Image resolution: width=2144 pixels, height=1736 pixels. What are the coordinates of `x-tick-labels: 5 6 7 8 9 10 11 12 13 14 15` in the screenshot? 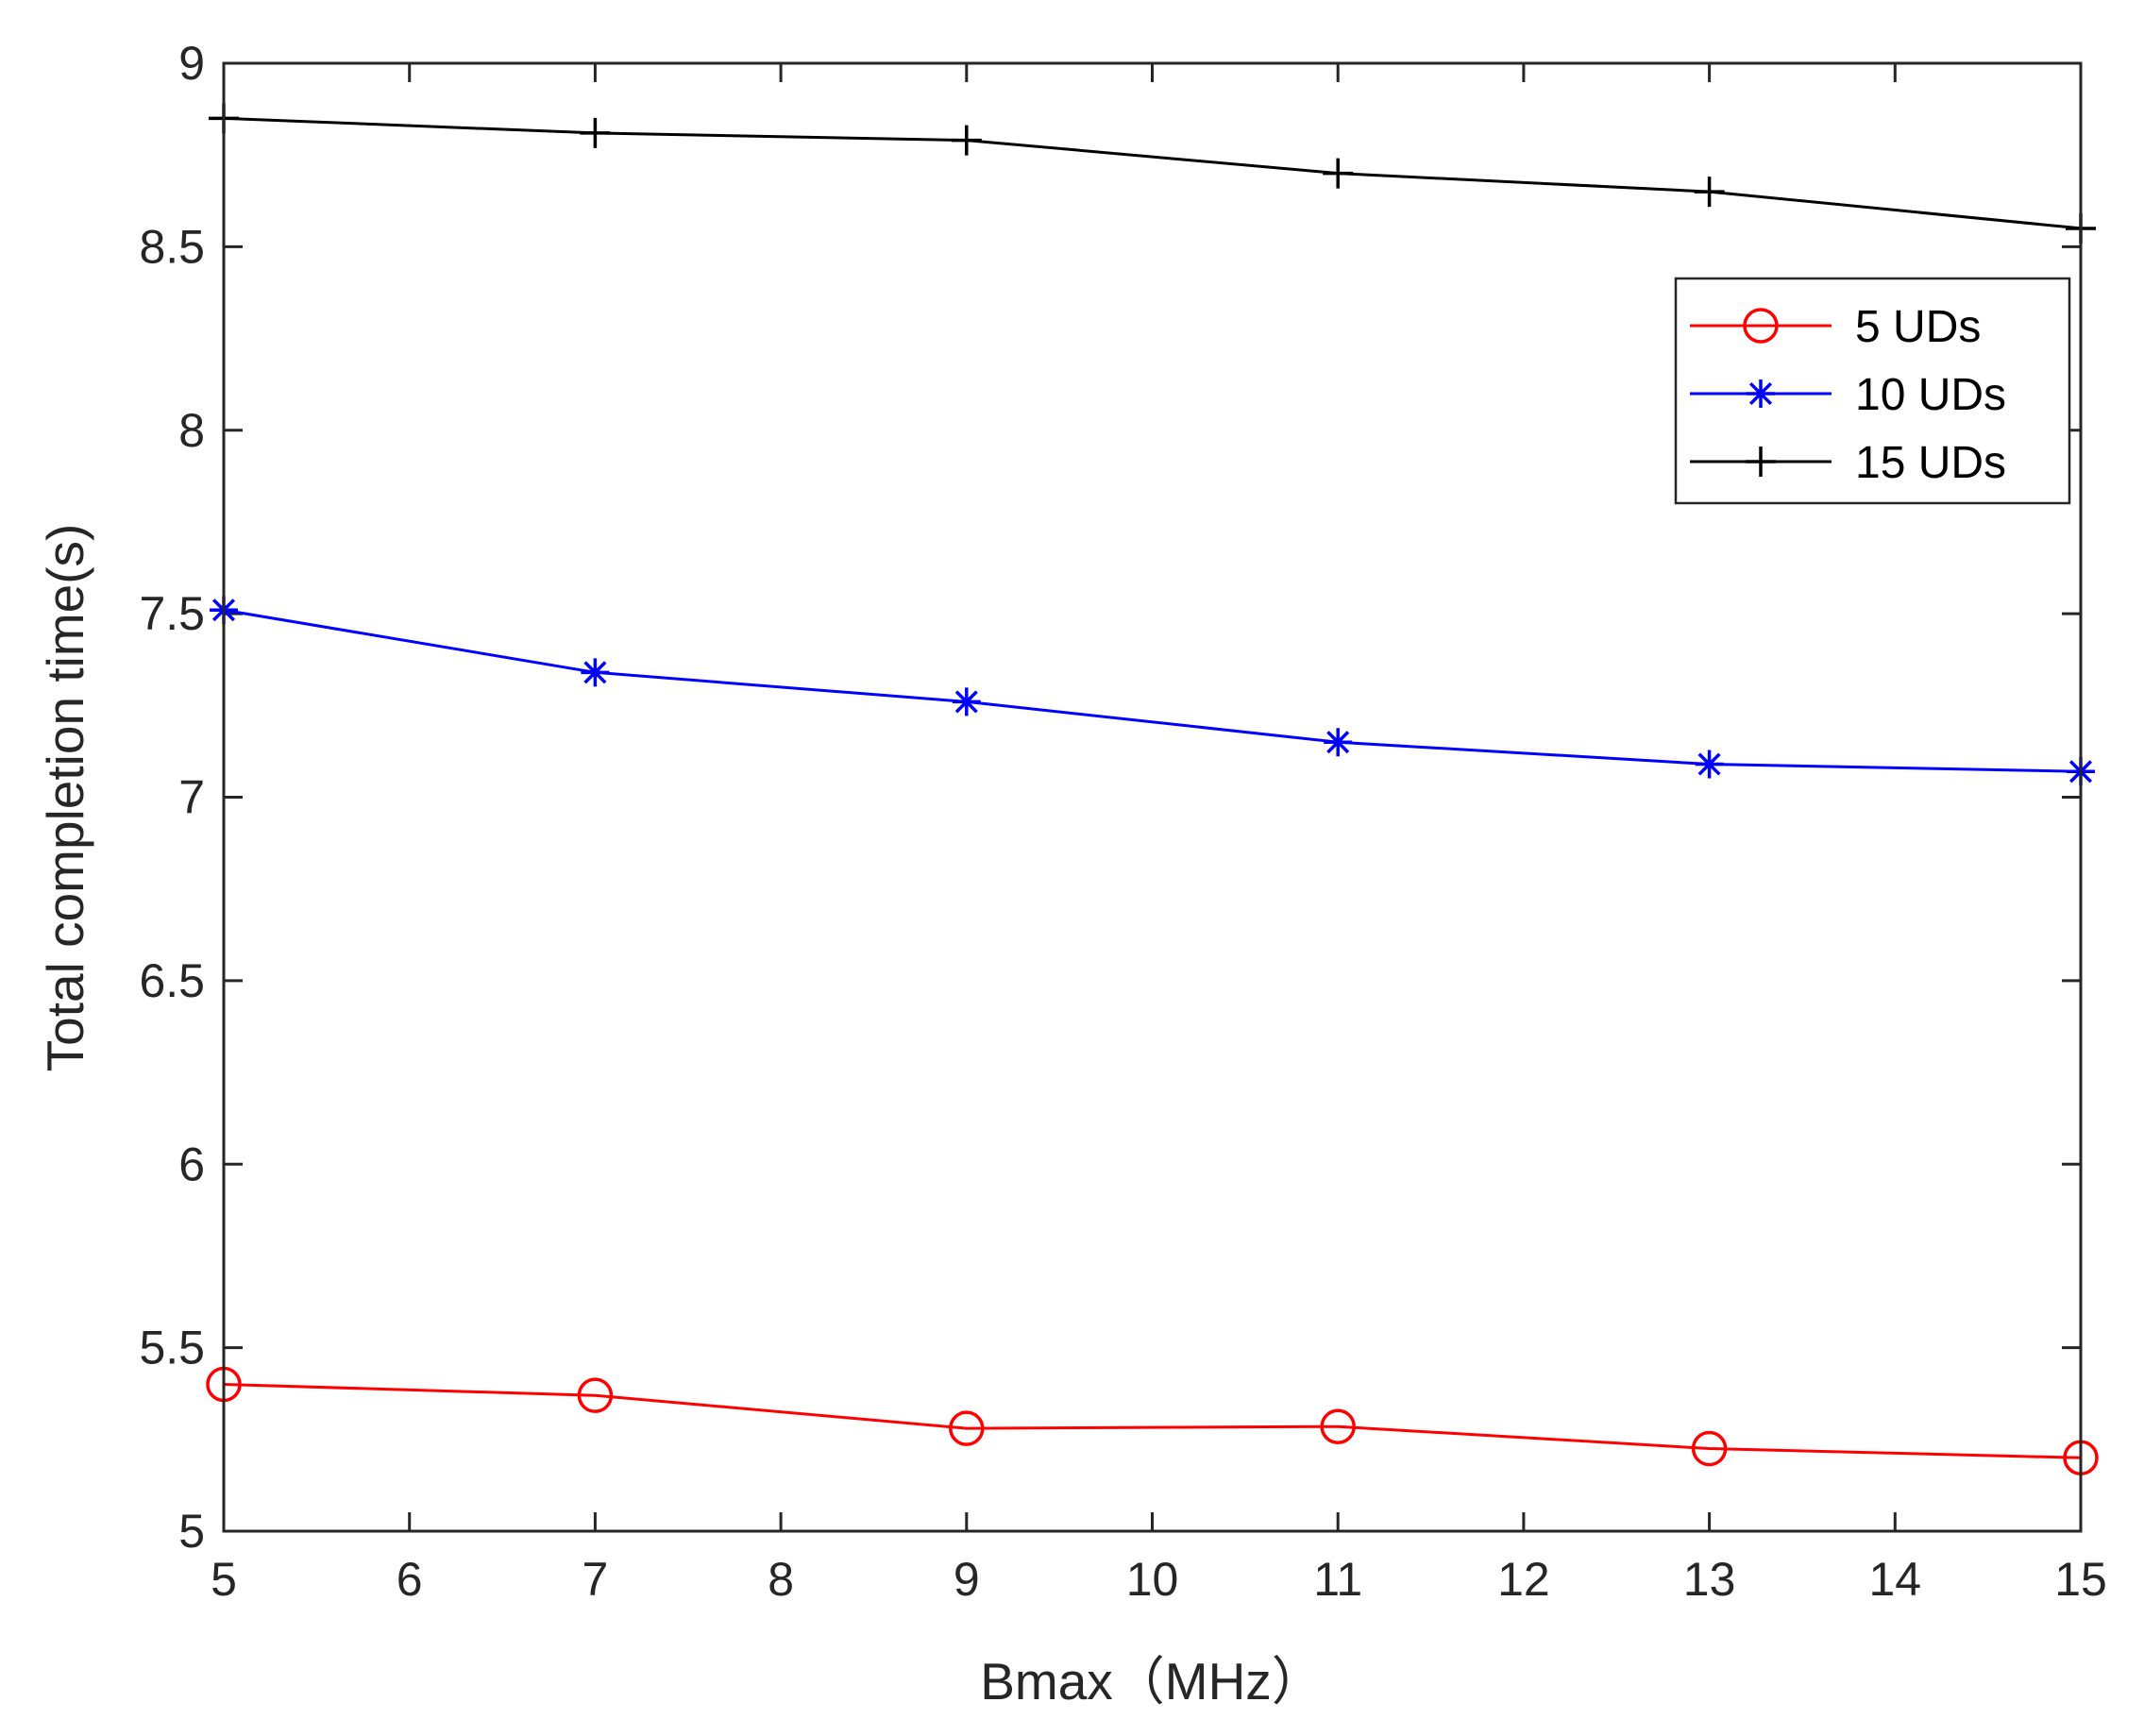 It's located at (1159, 1580).